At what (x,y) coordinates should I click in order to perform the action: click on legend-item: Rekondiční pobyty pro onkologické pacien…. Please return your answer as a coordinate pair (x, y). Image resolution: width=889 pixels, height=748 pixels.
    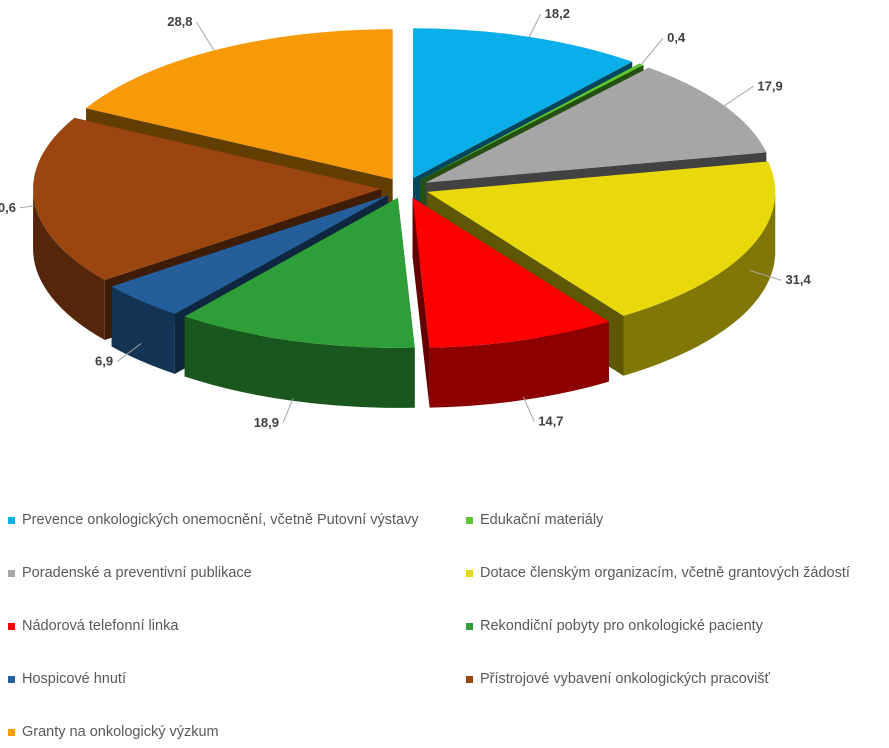
    Looking at the image, I should click on (614, 626).